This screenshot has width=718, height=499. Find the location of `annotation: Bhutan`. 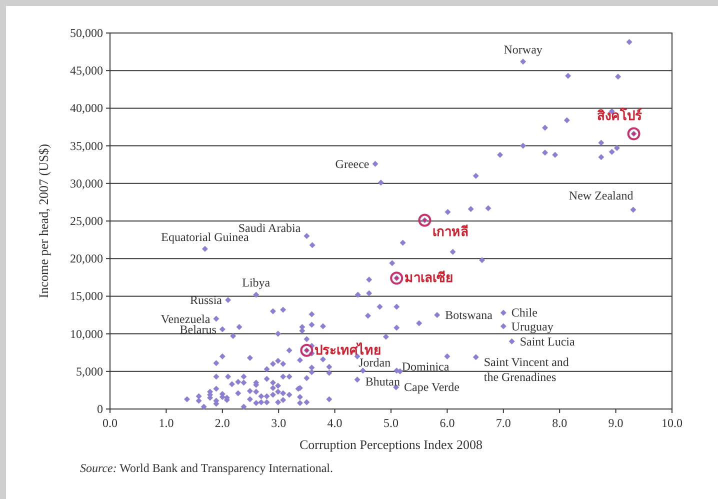

annotation: Bhutan is located at coordinates (382, 381).